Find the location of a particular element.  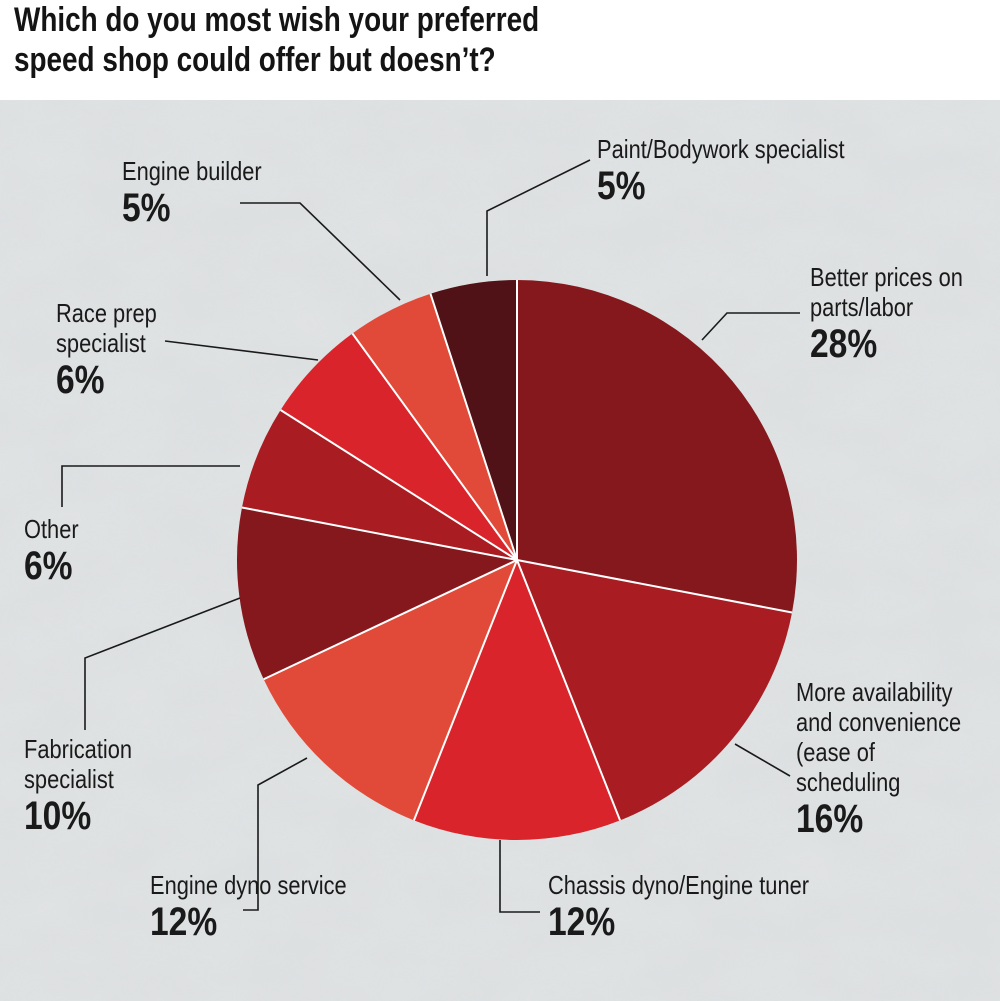

slice-name: scheduling is located at coordinates (848, 782).